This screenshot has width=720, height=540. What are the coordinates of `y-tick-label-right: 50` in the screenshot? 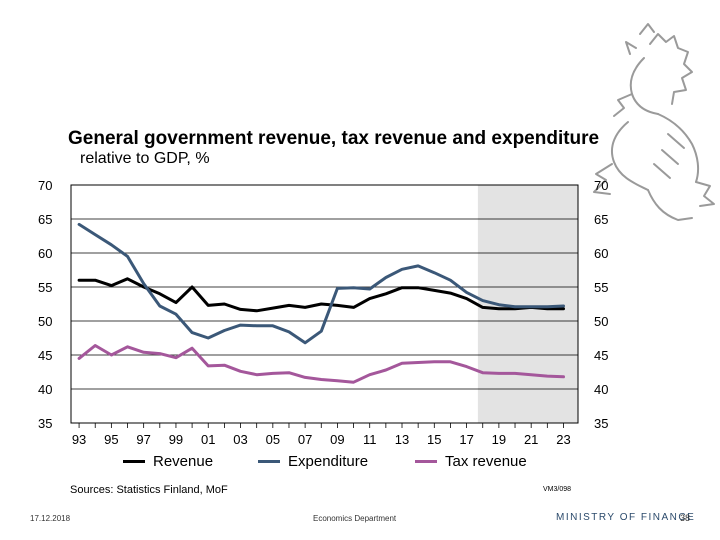 It's located at (601, 321).